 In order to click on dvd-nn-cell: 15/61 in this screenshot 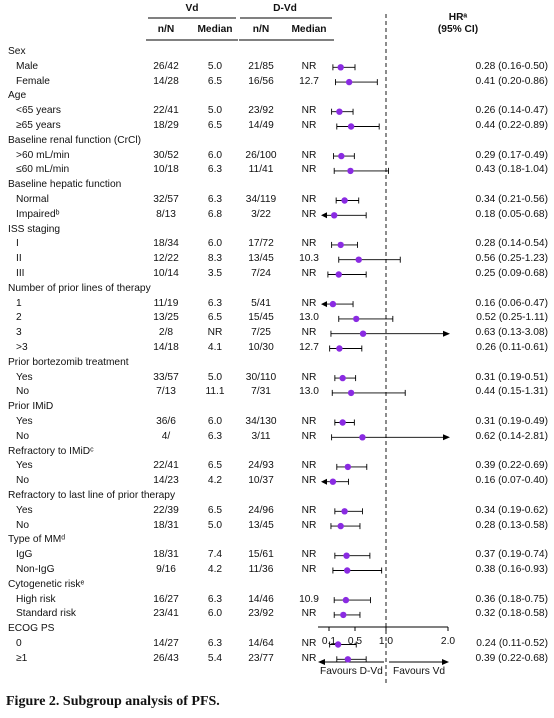, I will do `click(261, 555)`.